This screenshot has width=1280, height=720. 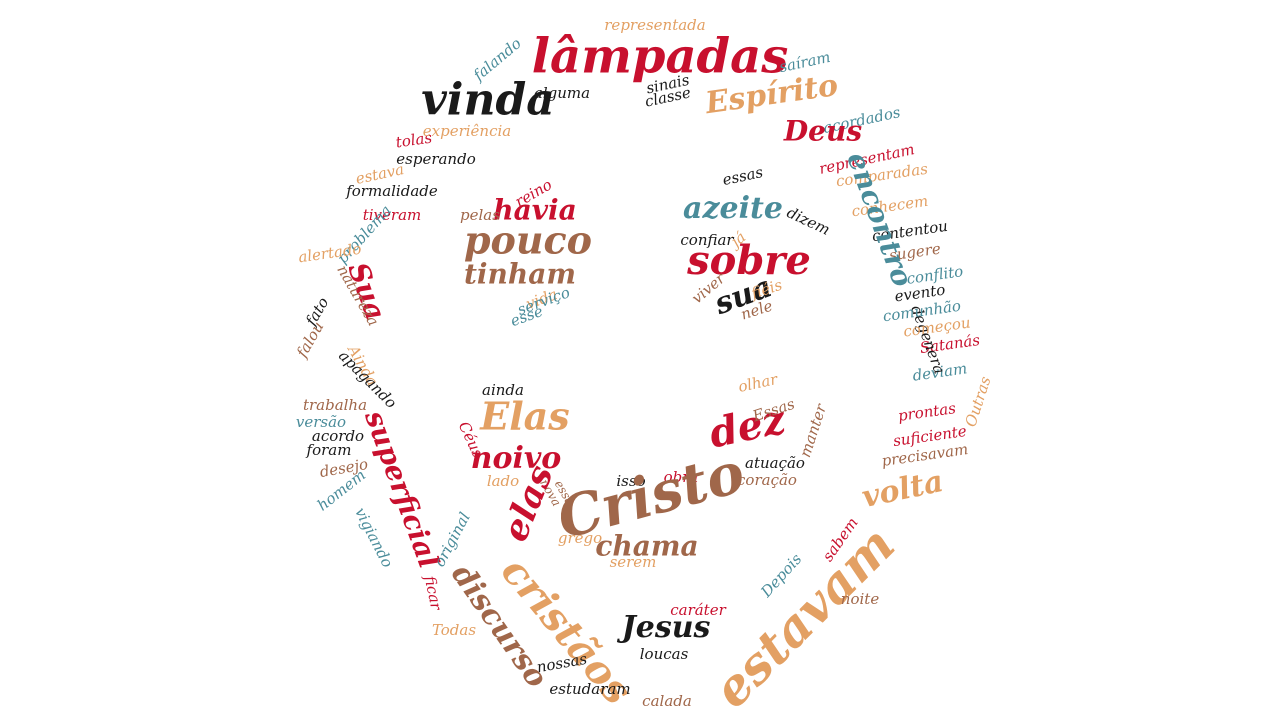 I want to click on cloud-word: noivo, so click(x=516, y=458).